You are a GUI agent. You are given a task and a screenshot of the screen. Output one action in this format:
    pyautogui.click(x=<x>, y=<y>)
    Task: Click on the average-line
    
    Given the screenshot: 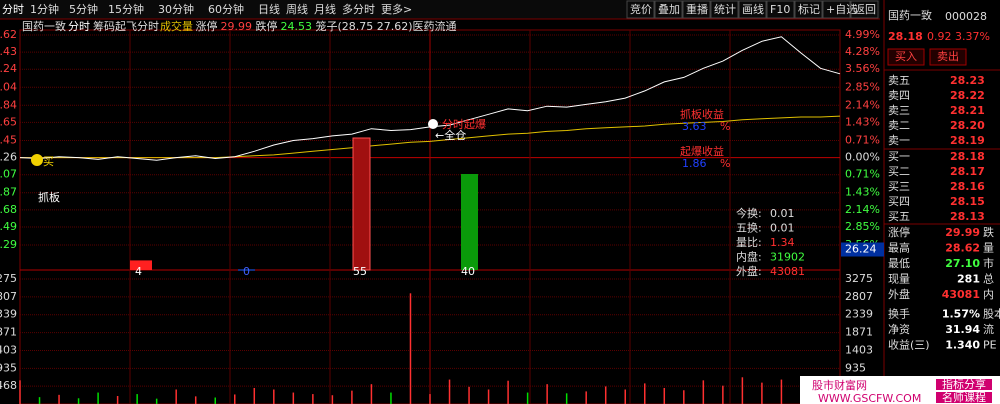 What is the action you would take?
    pyautogui.click(x=430, y=137)
    